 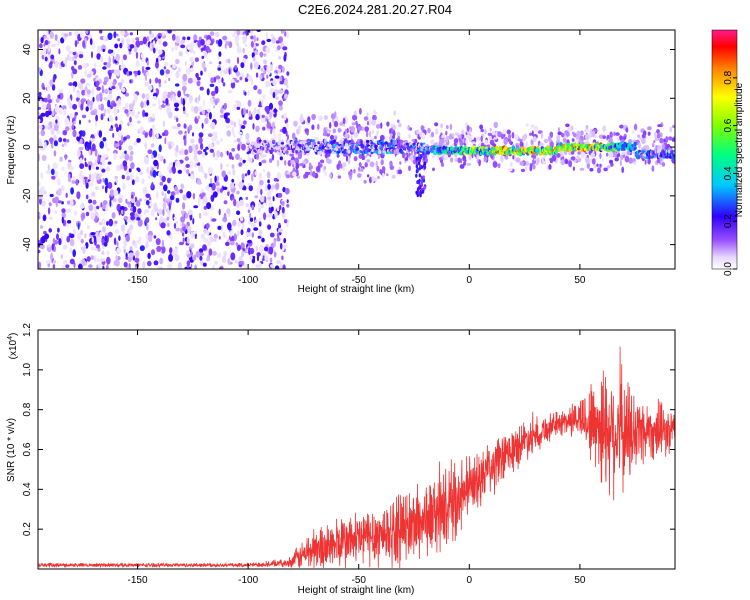 What do you see at coordinates (27, 529) in the screenshot?
I see `y-tick-label: 0.2` at bounding box center [27, 529].